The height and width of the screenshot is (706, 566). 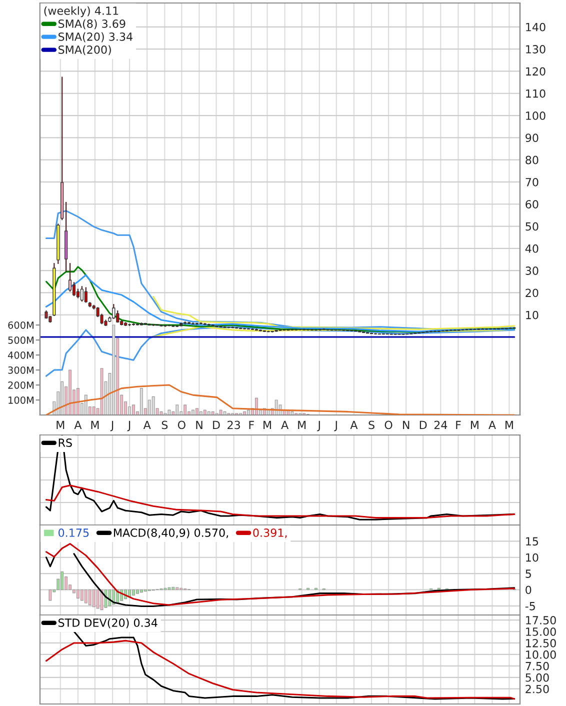 I want to click on y-tick-label: 130, so click(x=536, y=49).